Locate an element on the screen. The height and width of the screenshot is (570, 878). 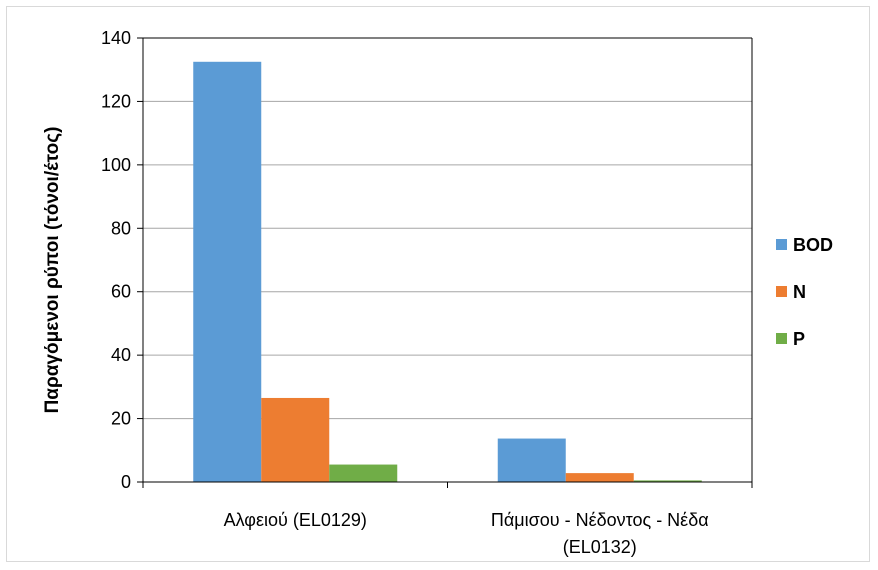
legend: BOD N P is located at coordinates (804, 292).